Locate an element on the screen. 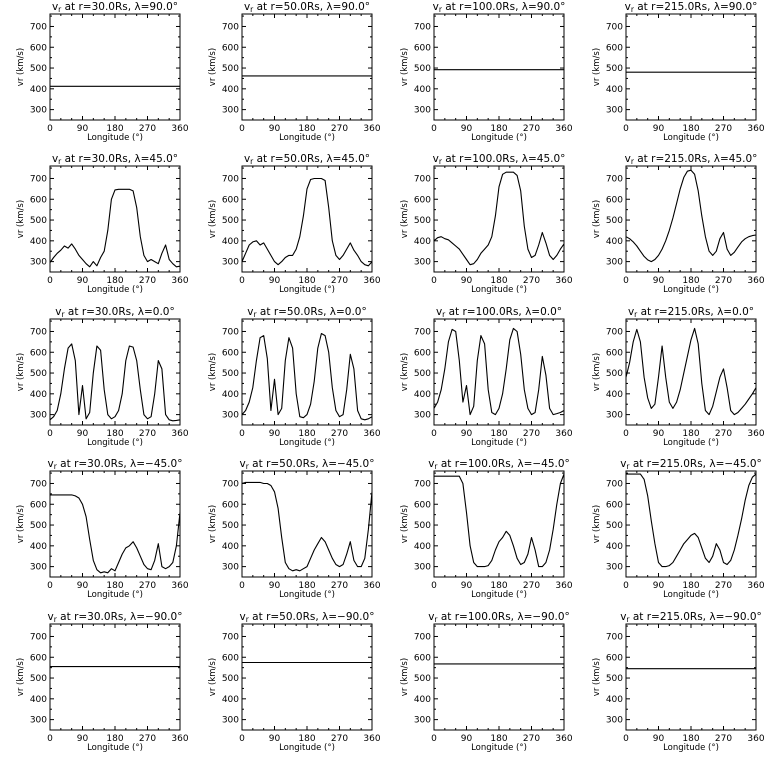 The height and width of the screenshot is (768, 768). title-text: at r=50.0Rs, λ=−90.0° is located at coordinates (312, 617).